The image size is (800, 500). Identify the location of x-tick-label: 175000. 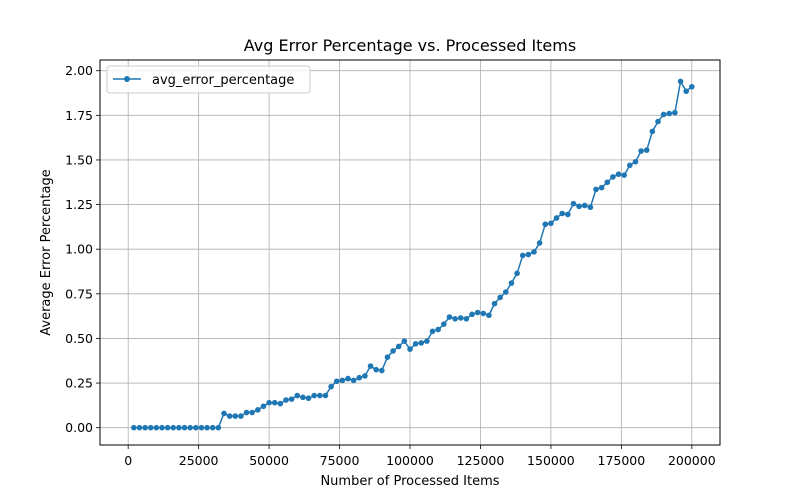
(622, 460).